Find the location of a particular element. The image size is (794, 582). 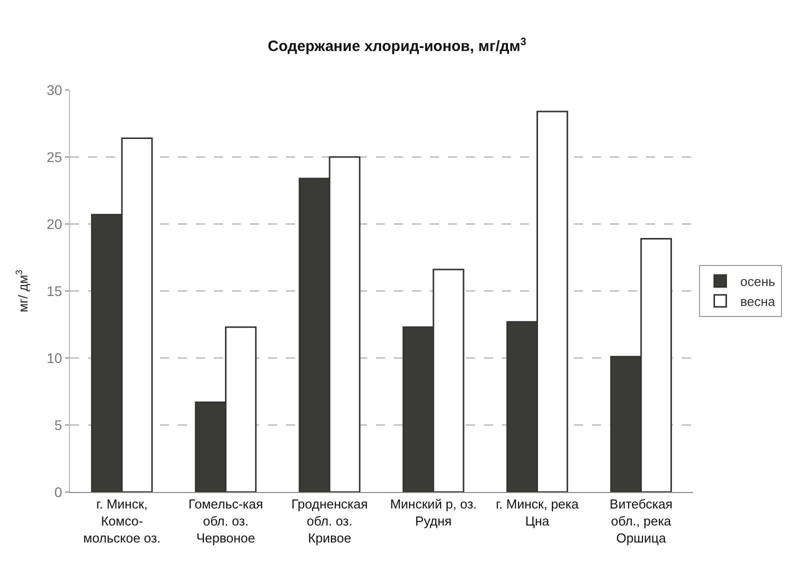

y-tick-label: 15 is located at coordinates (54, 290).